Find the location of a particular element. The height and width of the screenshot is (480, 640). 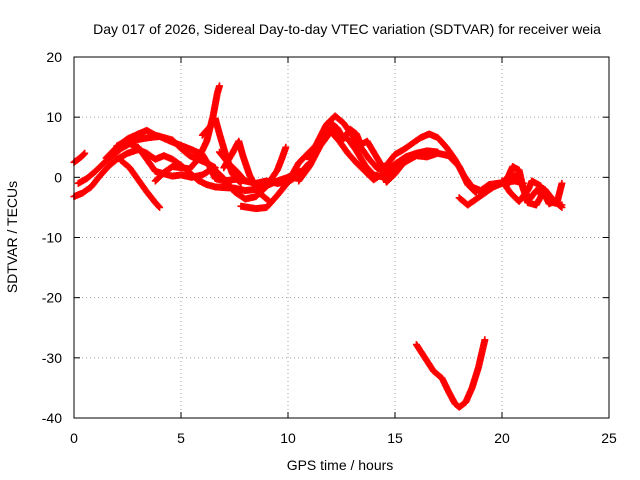

y-axis-label: SDTVAR / TECUs is located at coordinates (12, 237).